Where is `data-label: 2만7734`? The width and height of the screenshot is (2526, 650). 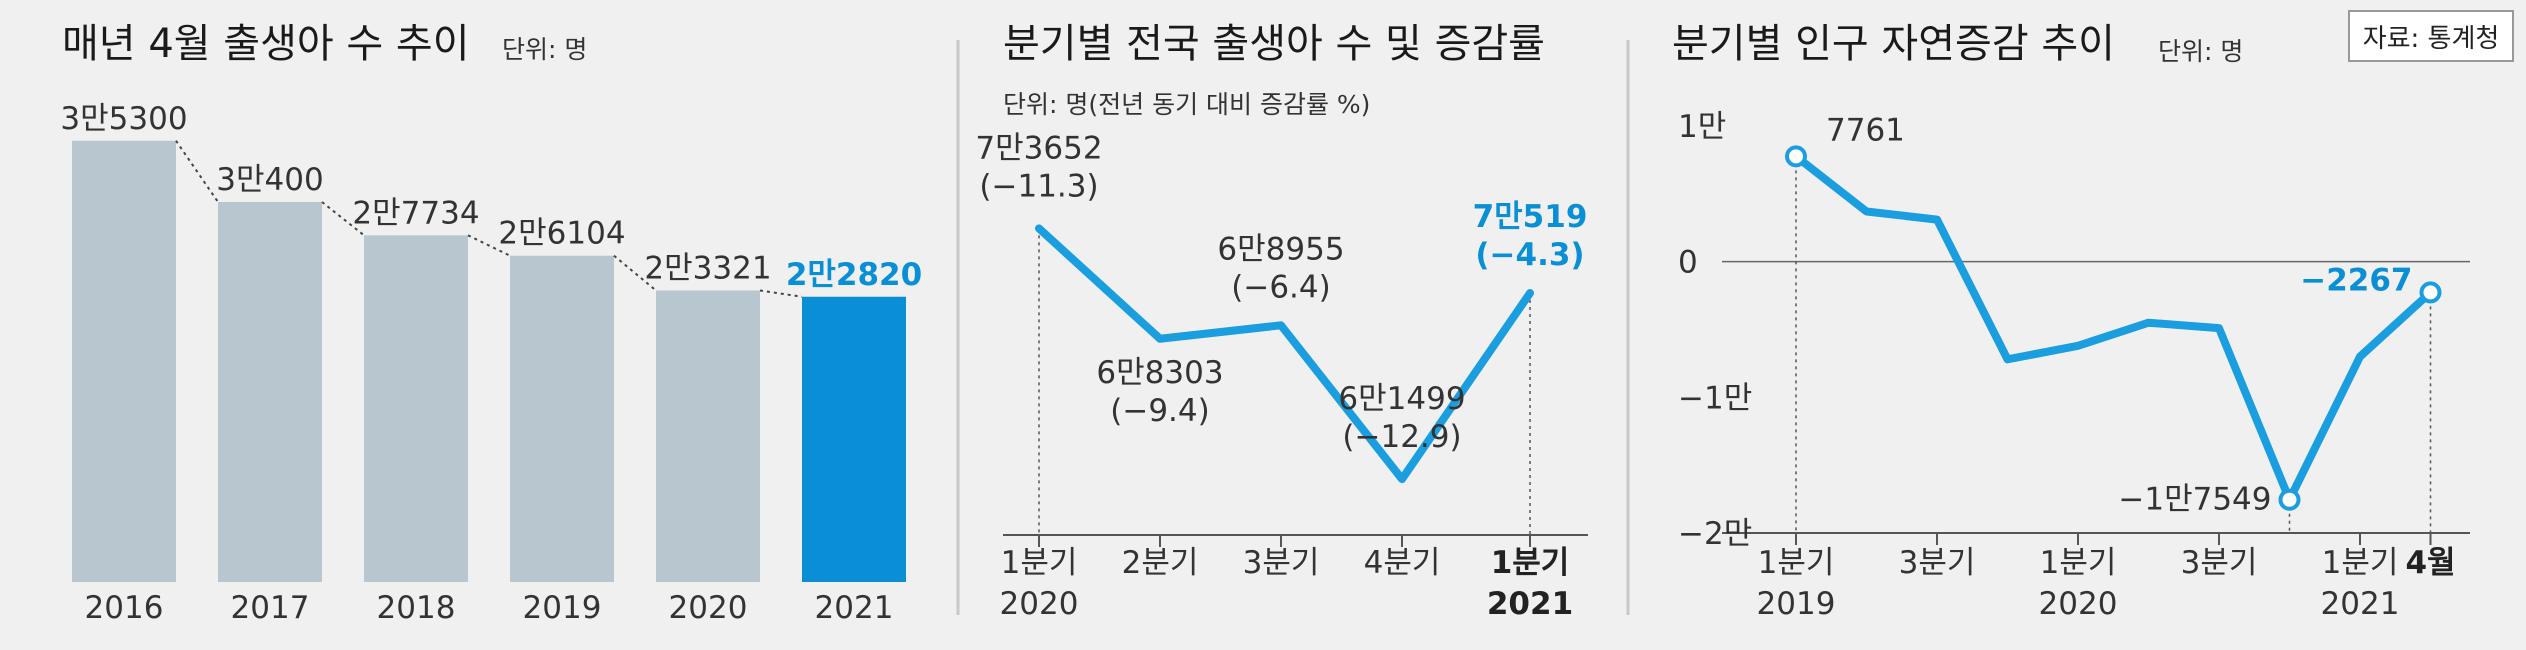
data-label: 2만7734 is located at coordinates (415, 213).